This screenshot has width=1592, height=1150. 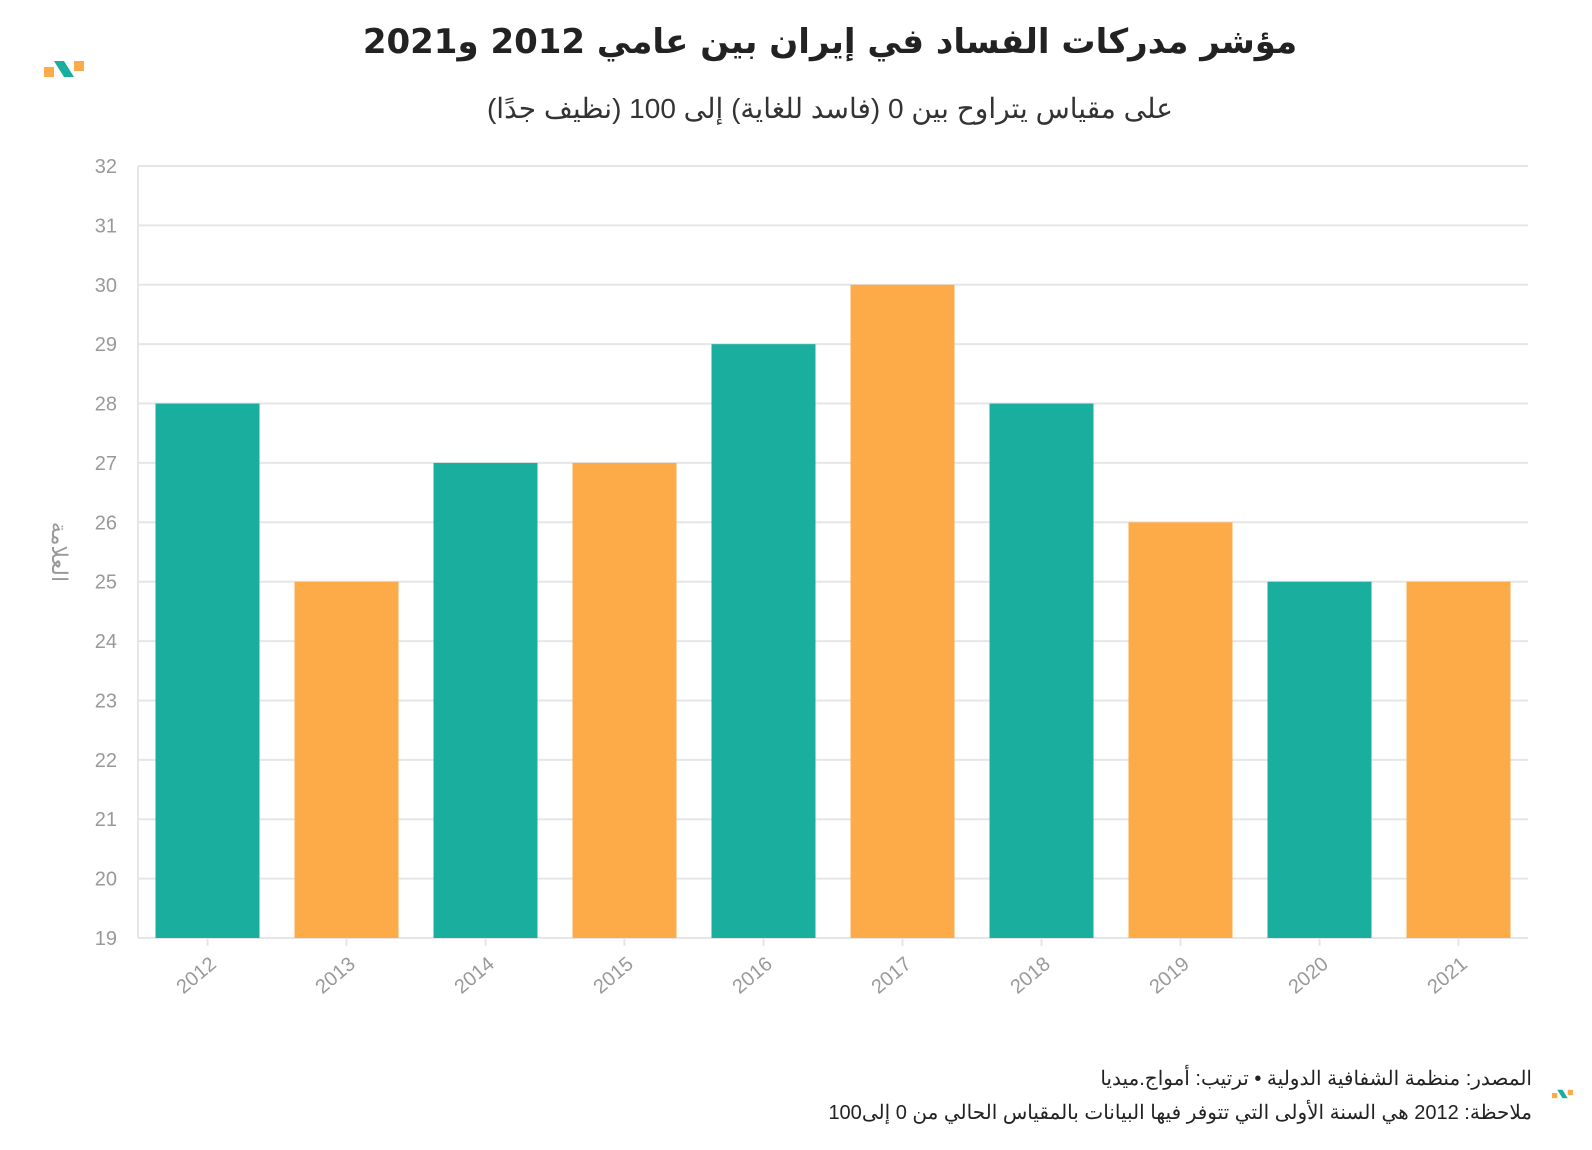 What do you see at coordinates (106, 583) in the screenshot?
I see `y-tick-label: 25` at bounding box center [106, 583].